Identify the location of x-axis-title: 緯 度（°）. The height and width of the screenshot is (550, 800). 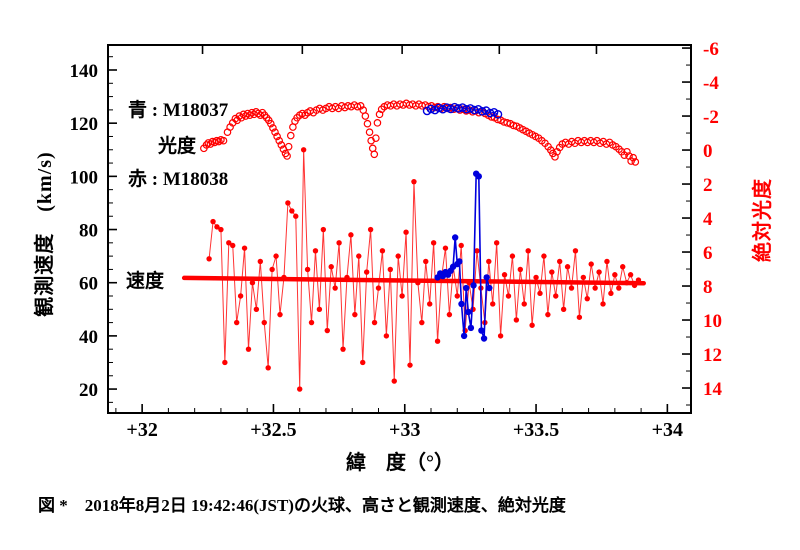
(400, 463).